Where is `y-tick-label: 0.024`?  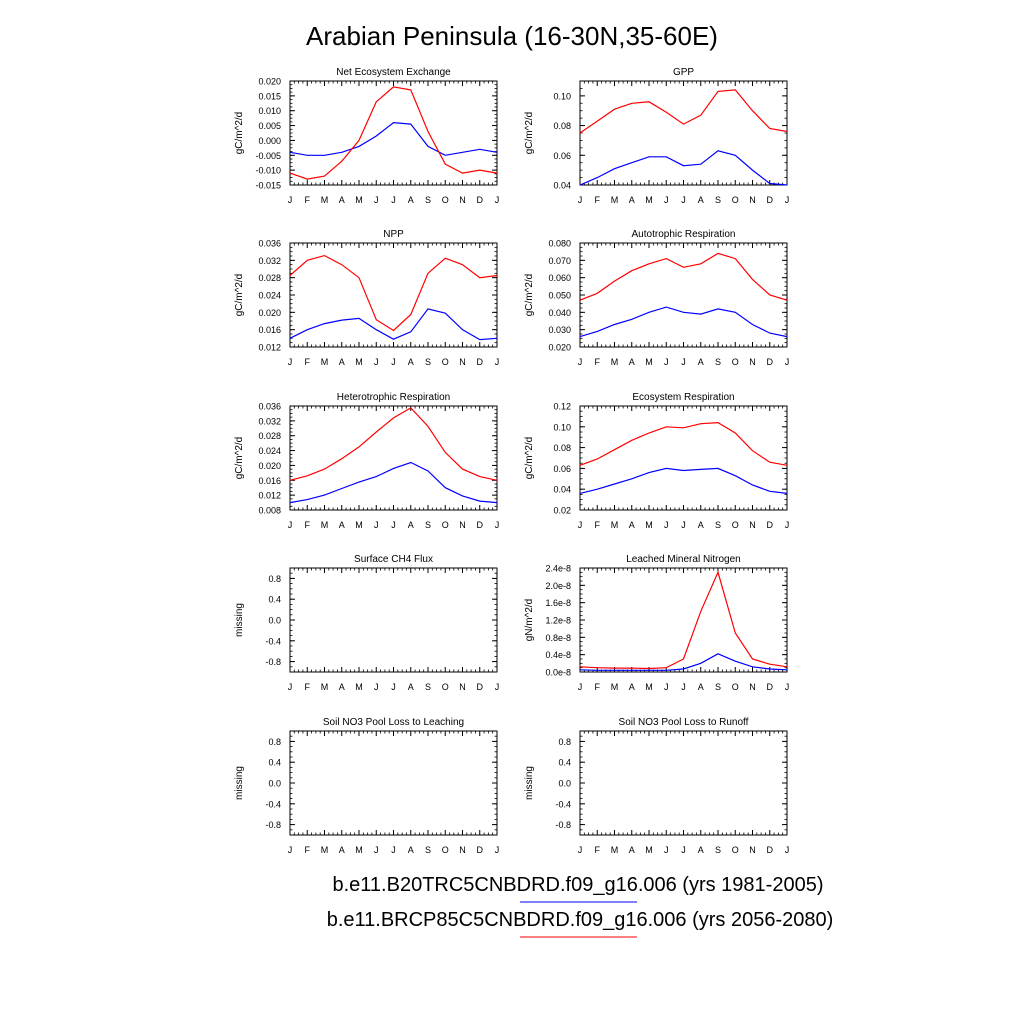 y-tick-label: 0.024 is located at coordinates (269, 296).